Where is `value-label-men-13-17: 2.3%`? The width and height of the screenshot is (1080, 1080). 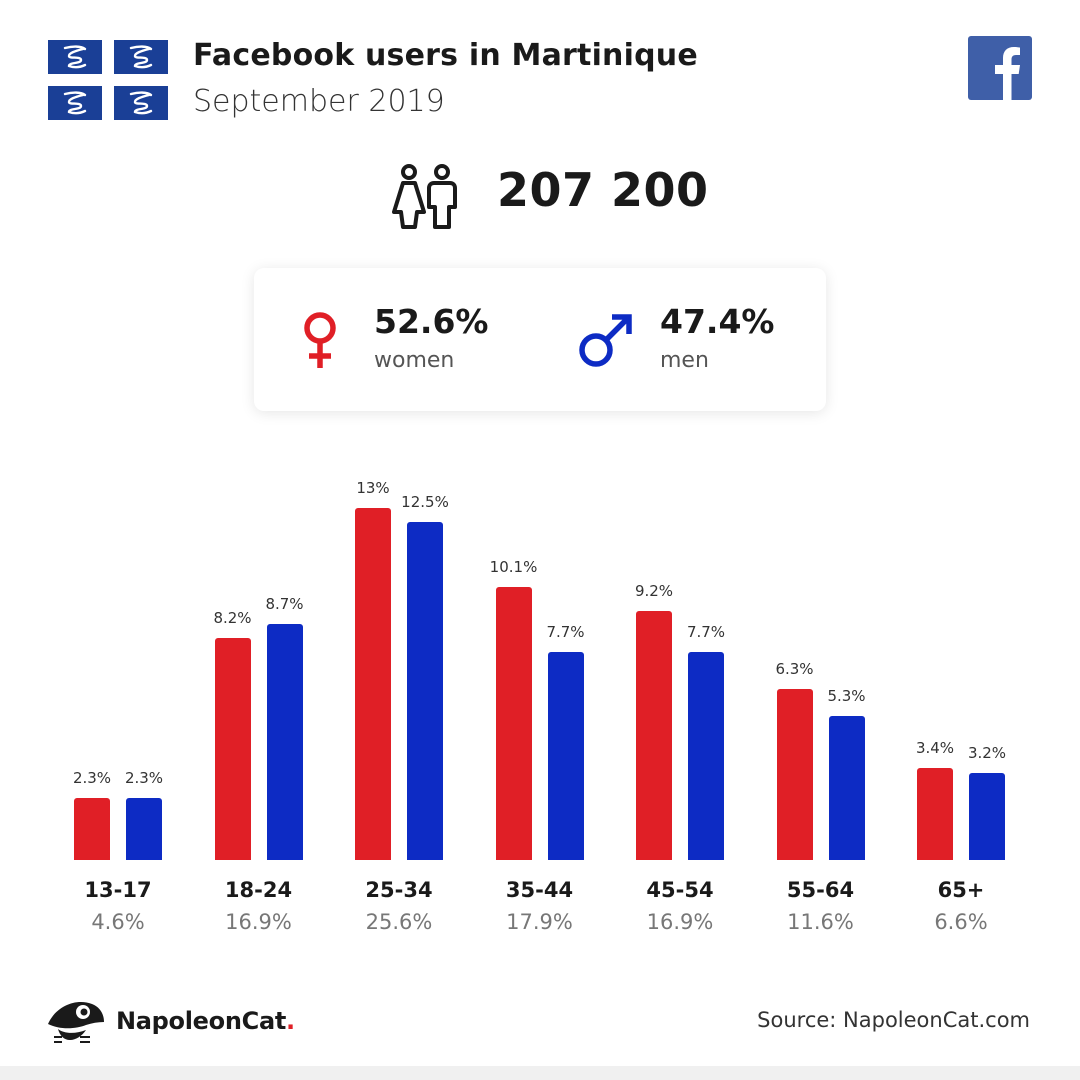
value-label-men-13-17: 2.3% is located at coordinates (144, 778).